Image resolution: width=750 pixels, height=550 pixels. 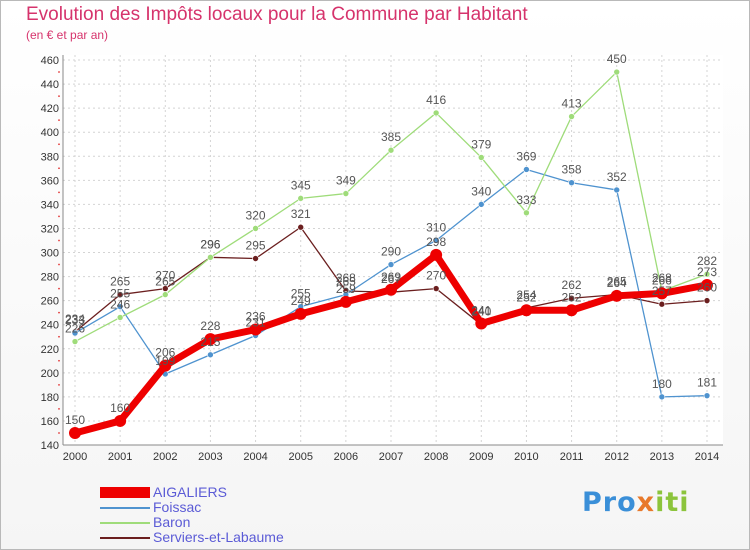 I want to click on y-tick-label: 220, so click(x=50, y=350).